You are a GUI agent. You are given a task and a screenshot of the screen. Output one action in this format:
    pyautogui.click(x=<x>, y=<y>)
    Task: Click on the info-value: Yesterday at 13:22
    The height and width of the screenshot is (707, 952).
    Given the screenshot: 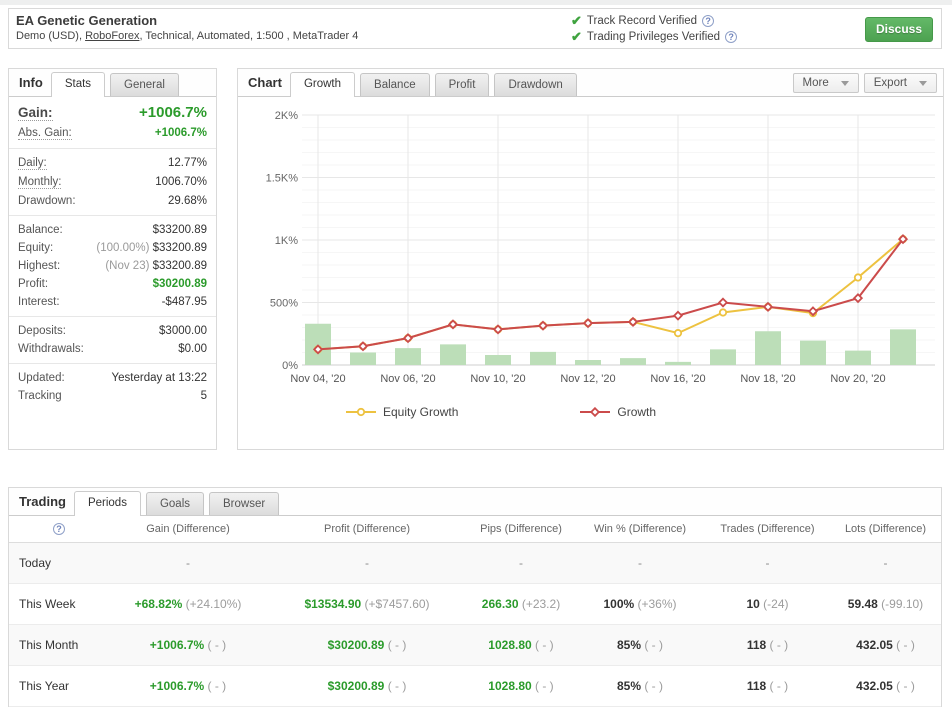 What is the action you would take?
    pyautogui.click(x=159, y=378)
    